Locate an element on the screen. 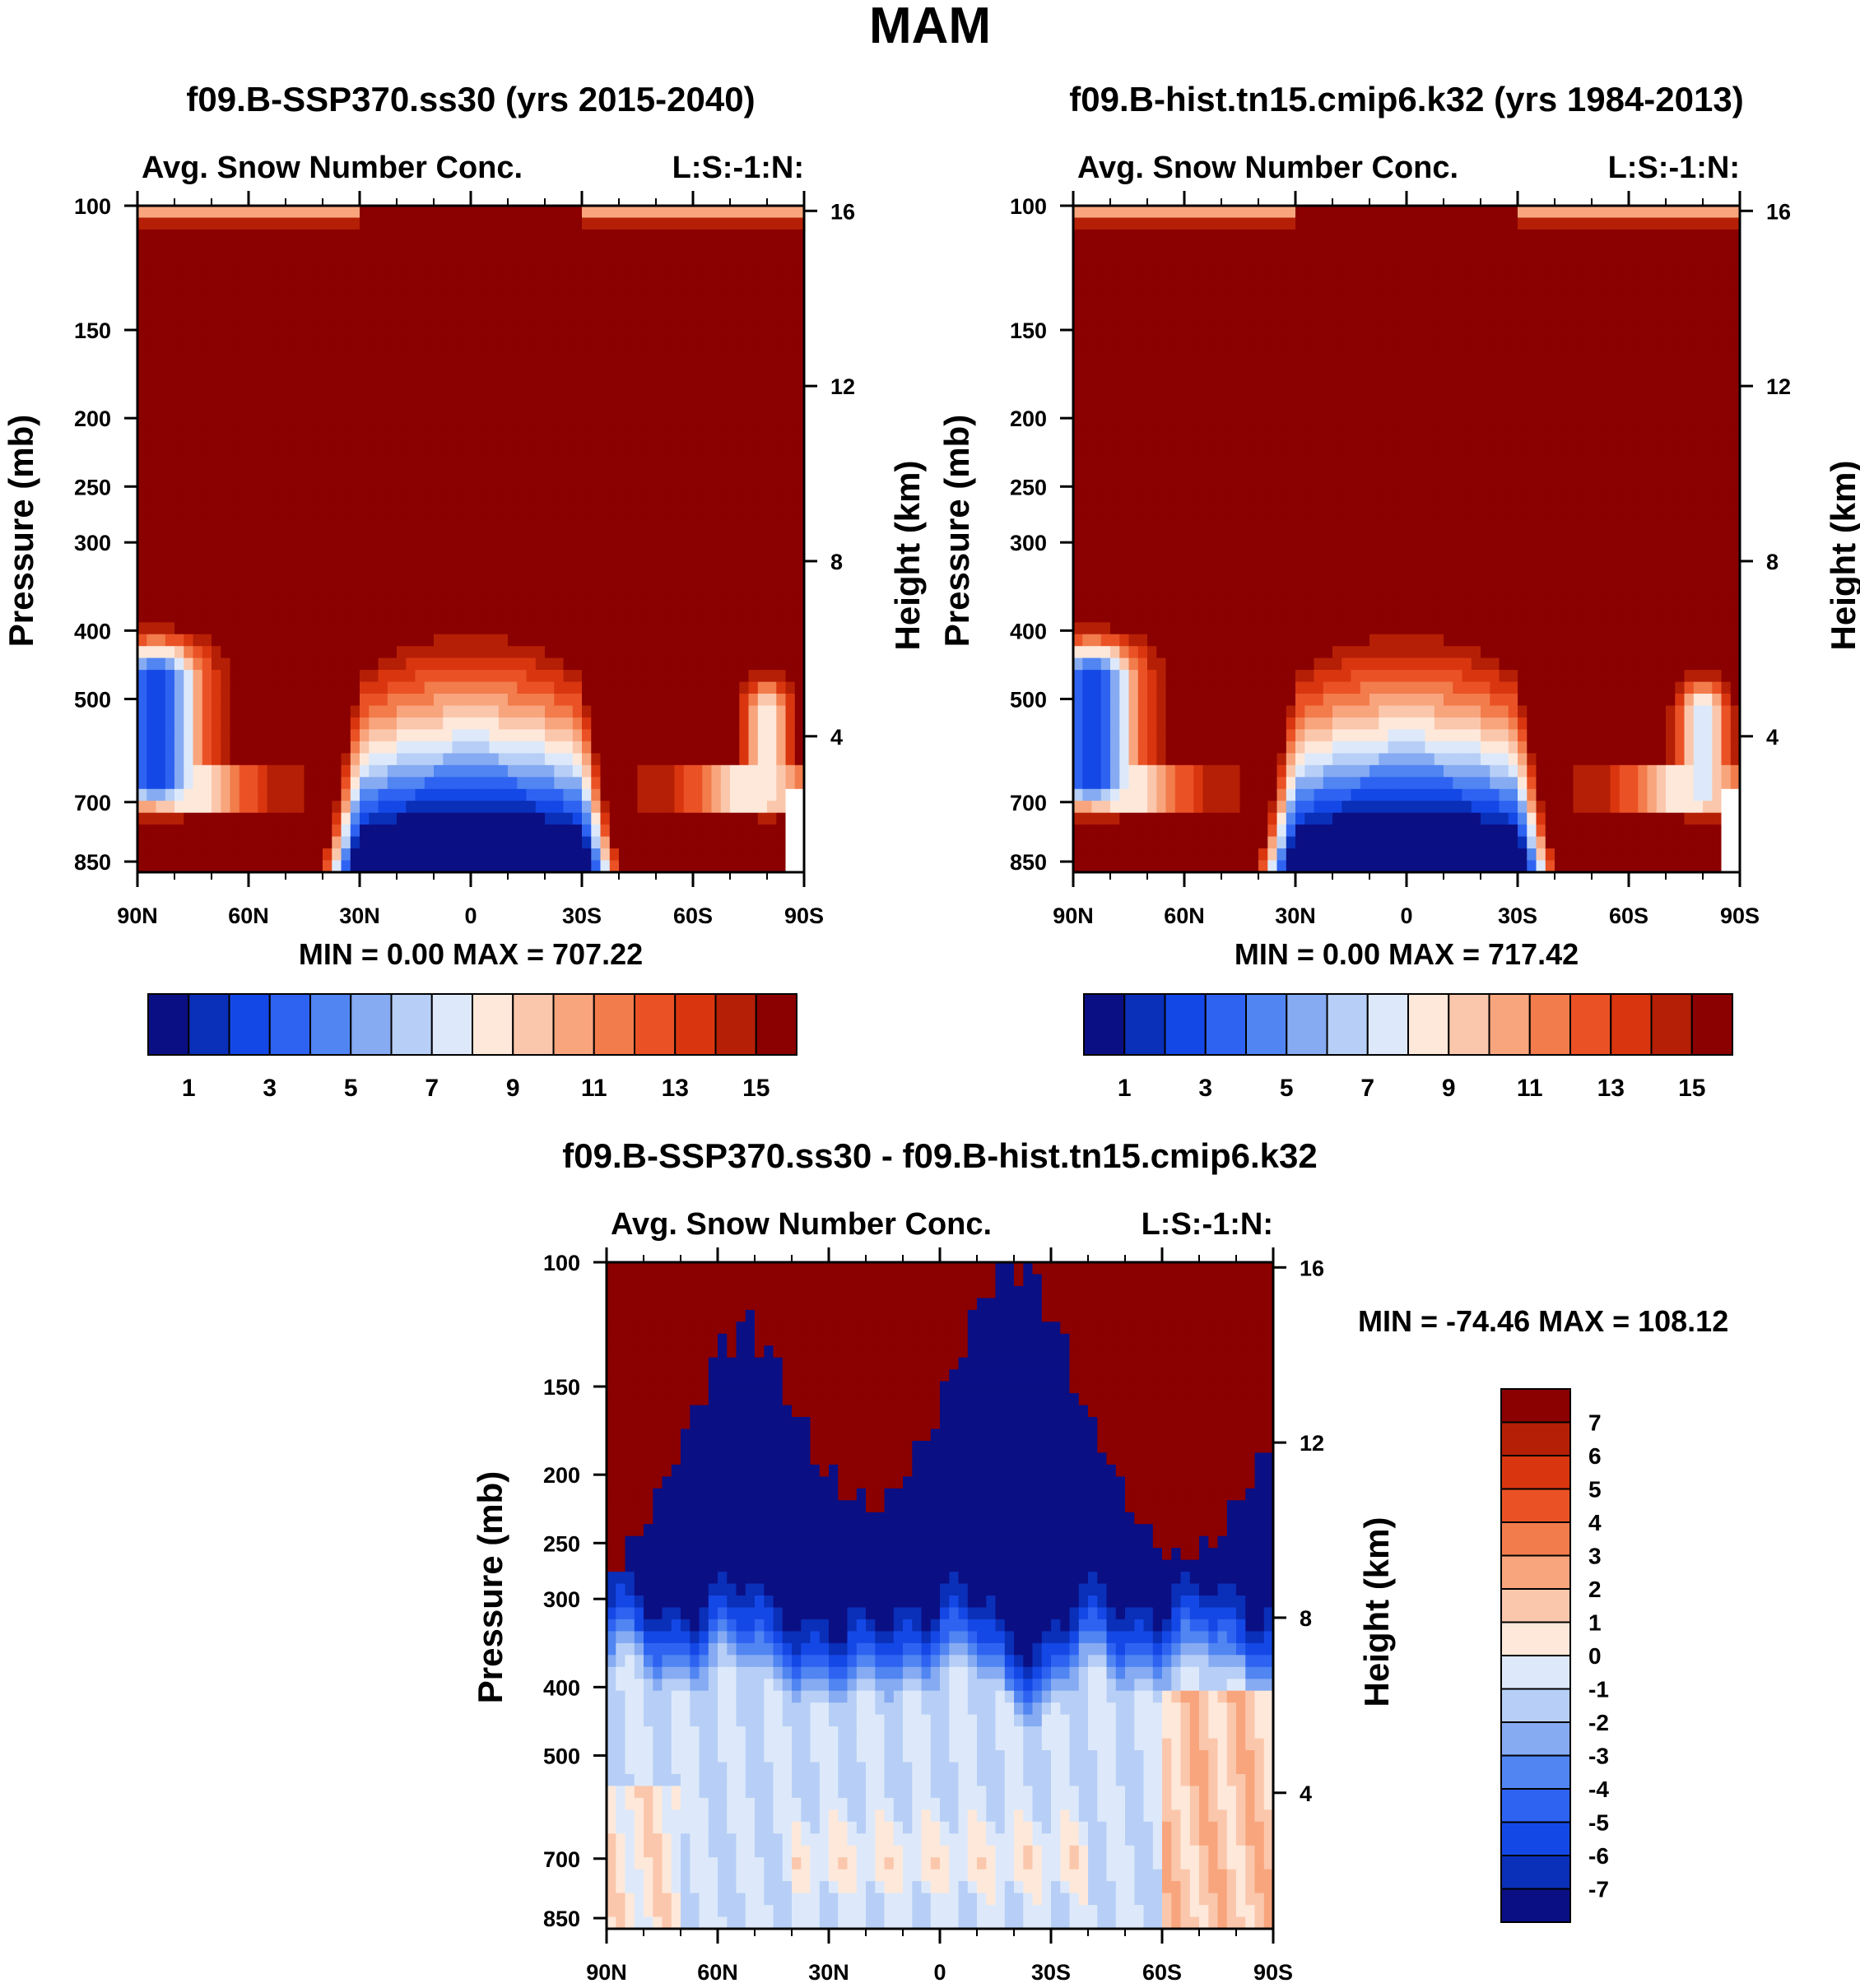 The height and width of the screenshot is (1988, 1860). colorbar-tick-label: 15 is located at coordinates (756, 1088).